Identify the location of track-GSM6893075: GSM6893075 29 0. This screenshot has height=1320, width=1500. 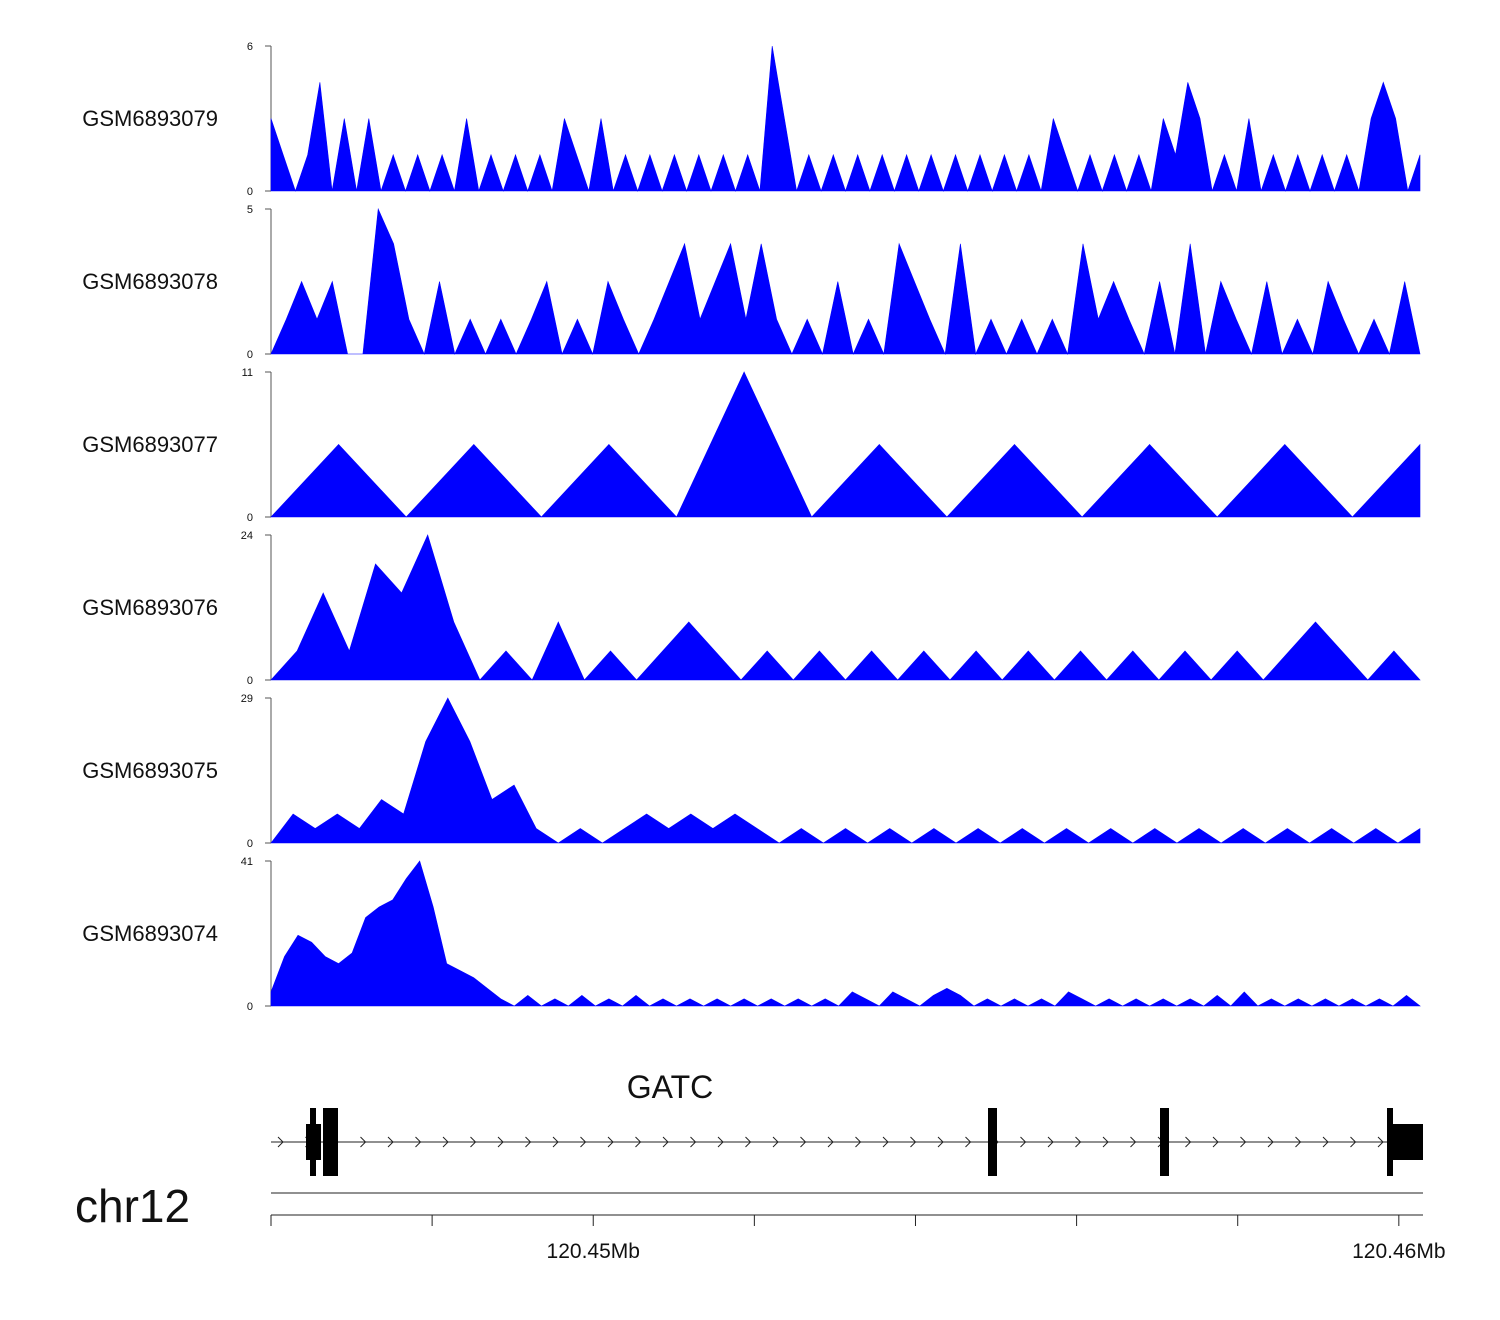
(751, 771).